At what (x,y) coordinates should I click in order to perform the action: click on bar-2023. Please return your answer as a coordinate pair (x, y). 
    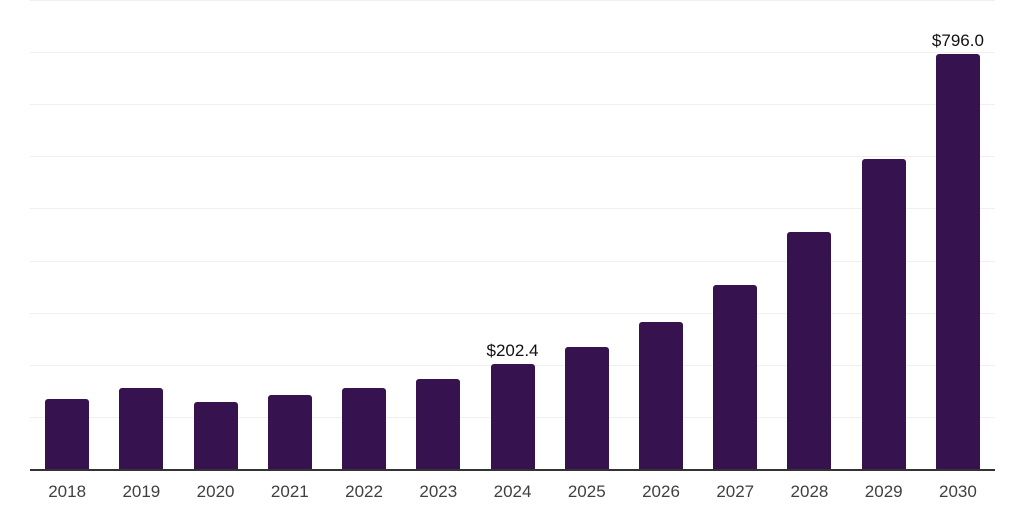
    Looking at the image, I should click on (438, 424).